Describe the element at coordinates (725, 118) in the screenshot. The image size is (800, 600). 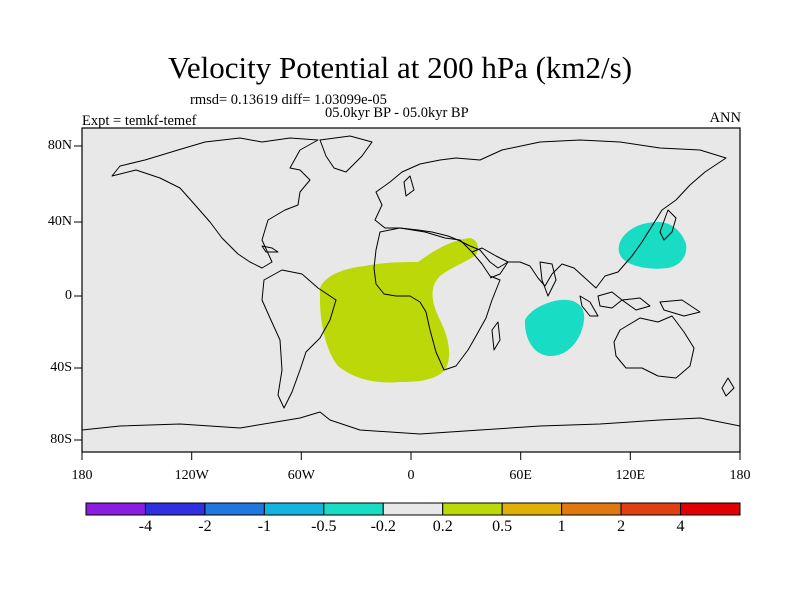
I see `season-label: ANN` at that location.